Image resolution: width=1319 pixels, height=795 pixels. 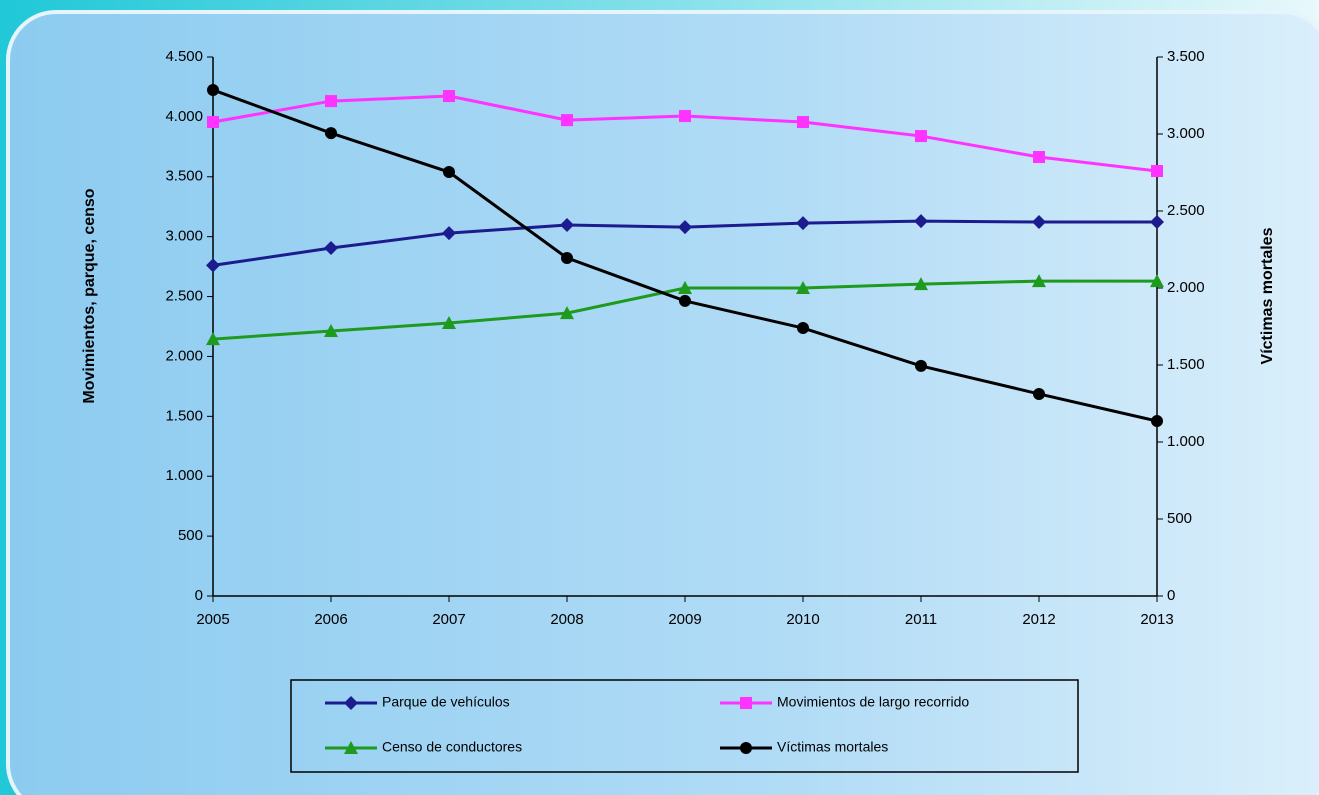 I want to click on y-tick-label: 4.000, so click(x=184, y=116).